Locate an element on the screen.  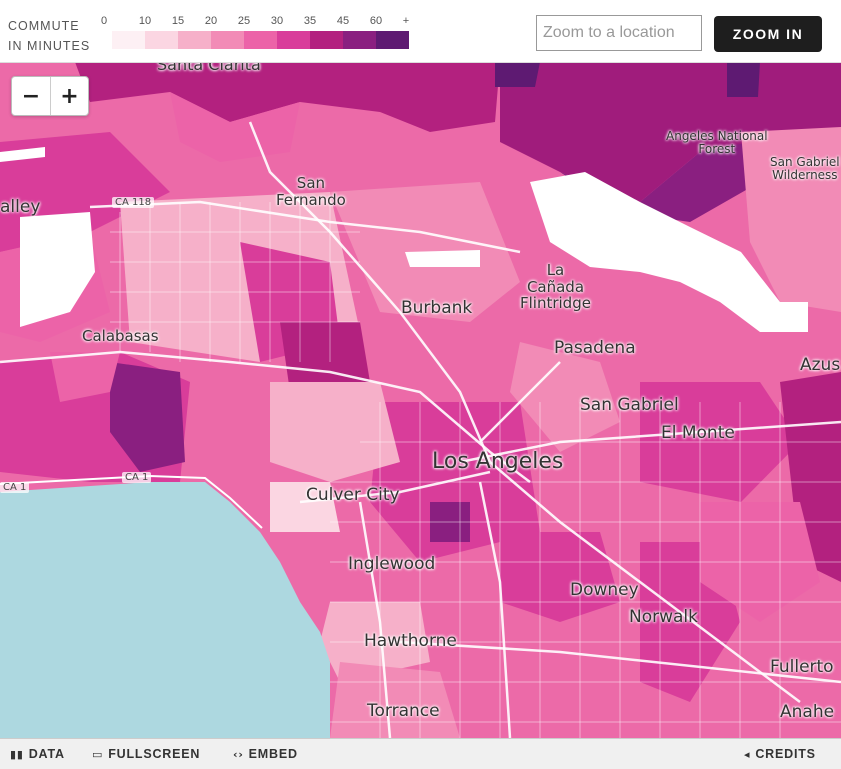
credits-button: ◂ CREDITS is located at coordinates (780, 754).